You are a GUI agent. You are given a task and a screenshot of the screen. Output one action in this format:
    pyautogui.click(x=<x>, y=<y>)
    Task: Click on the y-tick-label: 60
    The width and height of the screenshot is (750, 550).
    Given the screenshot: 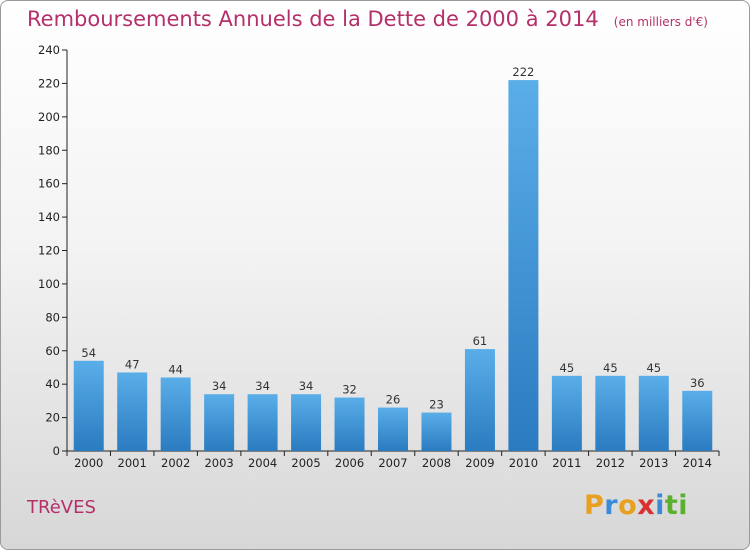 What is the action you would take?
    pyautogui.click(x=52, y=351)
    